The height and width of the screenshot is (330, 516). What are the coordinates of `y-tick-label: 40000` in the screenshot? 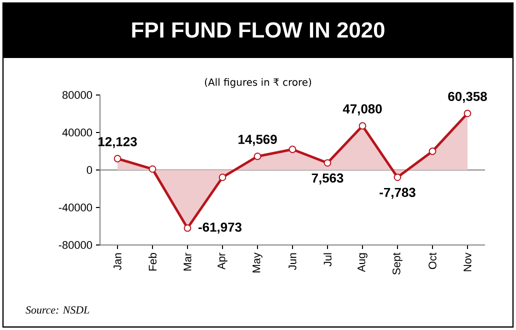 It's located at (77, 132).